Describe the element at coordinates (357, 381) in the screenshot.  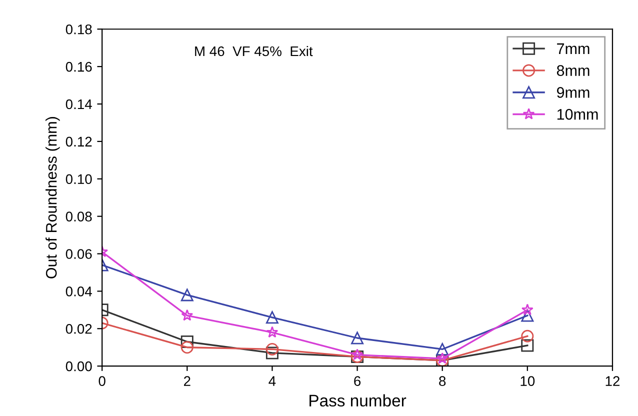
I see `x-tick-label: 6` at that location.